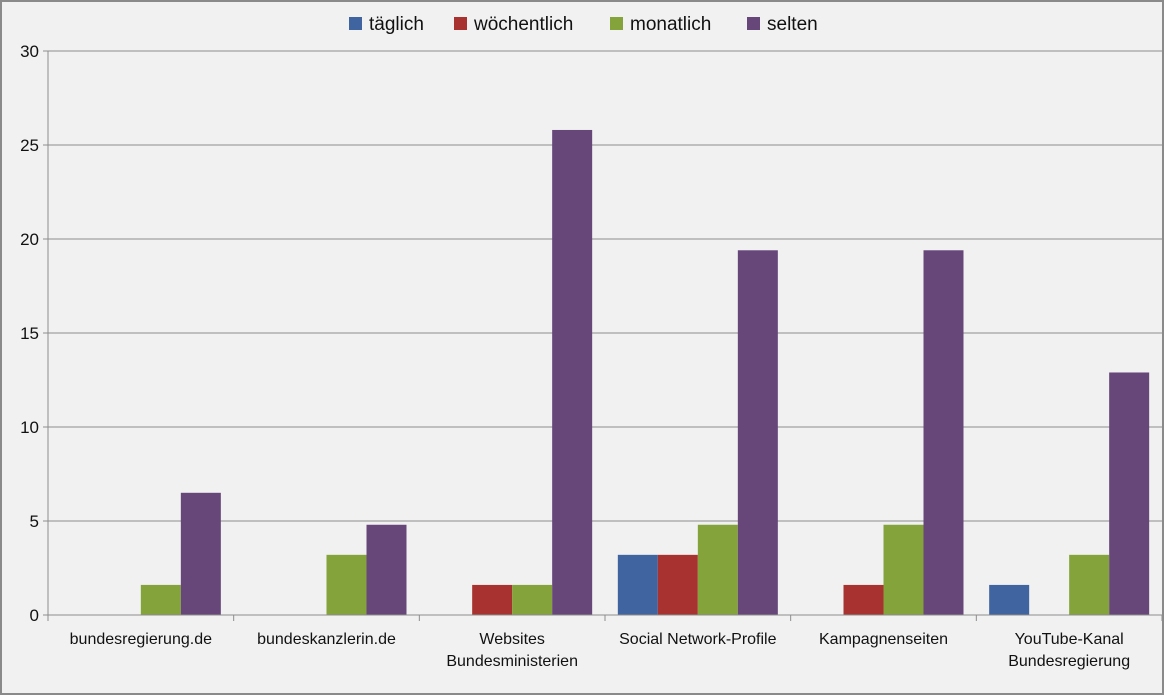 The height and width of the screenshot is (695, 1164). I want to click on x-category-label: YouTube-Kanal Bundesregierung, so click(1069, 650).